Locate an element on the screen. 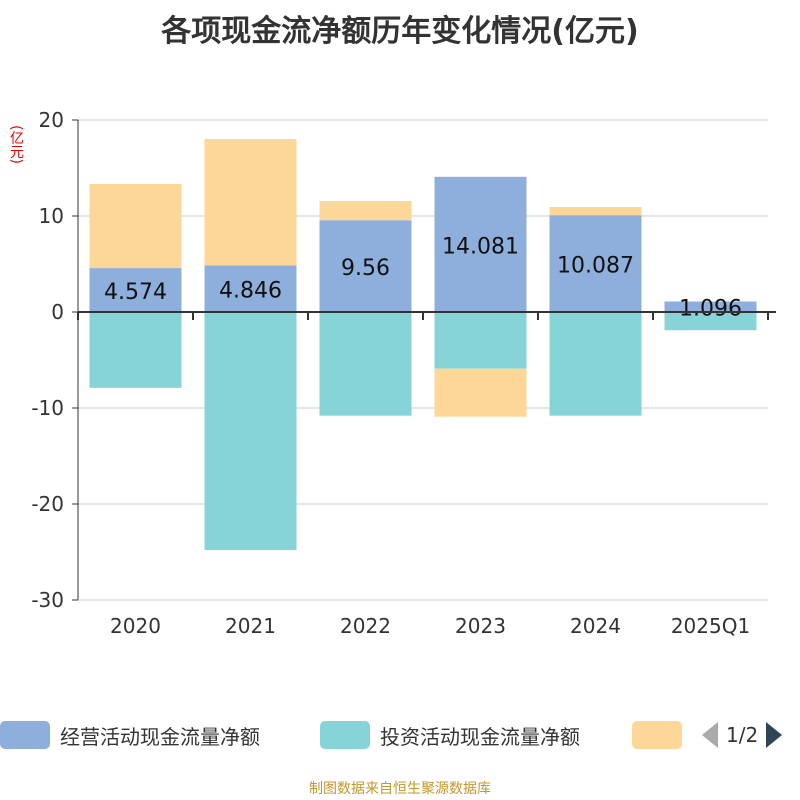 The width and height of the screenshot is (800, 800). legend-label: 经营活动现金流量净额 is located at coordinates (160, 736).